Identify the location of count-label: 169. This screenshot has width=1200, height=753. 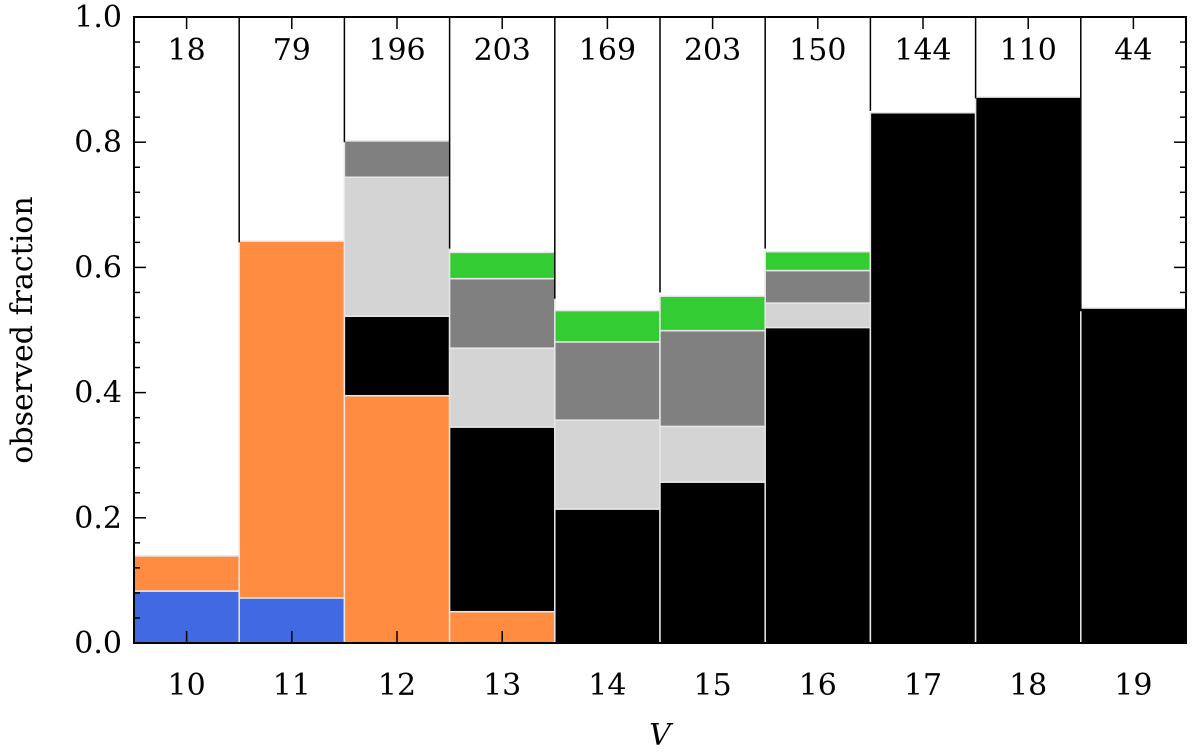
(607, 50).